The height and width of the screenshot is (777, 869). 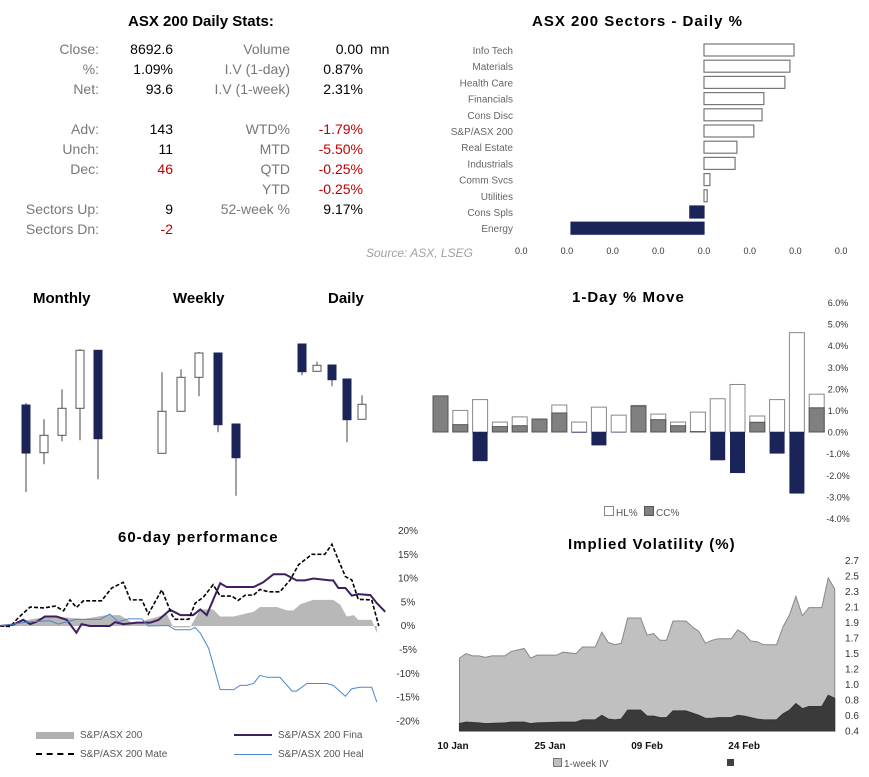 I want to click on stat-label: Sectors Up:, so click(x=62, y=209).